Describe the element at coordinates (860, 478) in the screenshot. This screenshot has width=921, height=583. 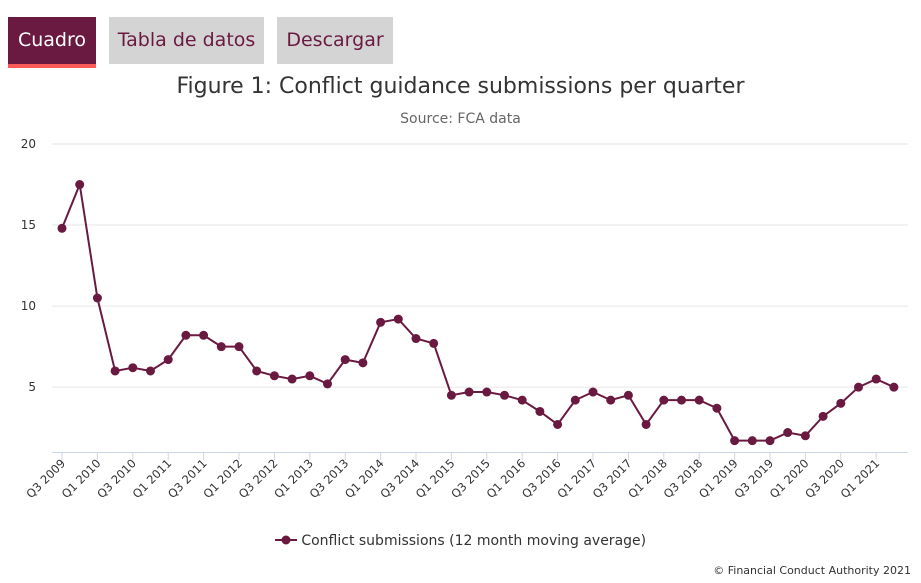
I see `x-tick-label: Q1 2021` at that location.